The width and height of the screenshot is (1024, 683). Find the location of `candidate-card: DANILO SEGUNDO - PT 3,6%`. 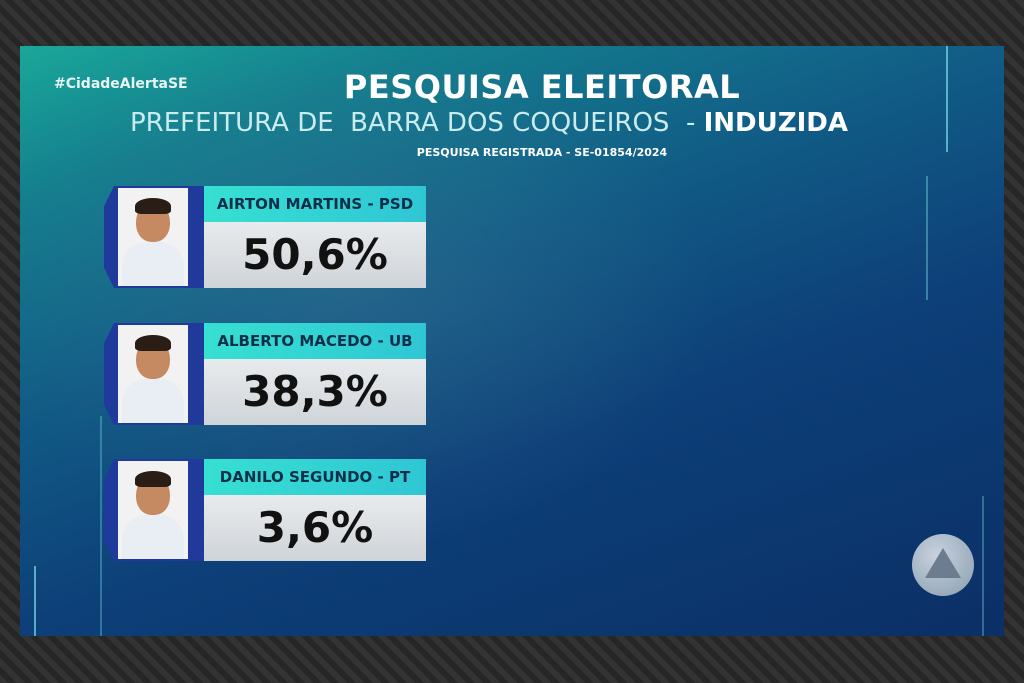

candidate-card: DANILO SEGUNDO - PT 3,6% is located at coordinates (265, 510).